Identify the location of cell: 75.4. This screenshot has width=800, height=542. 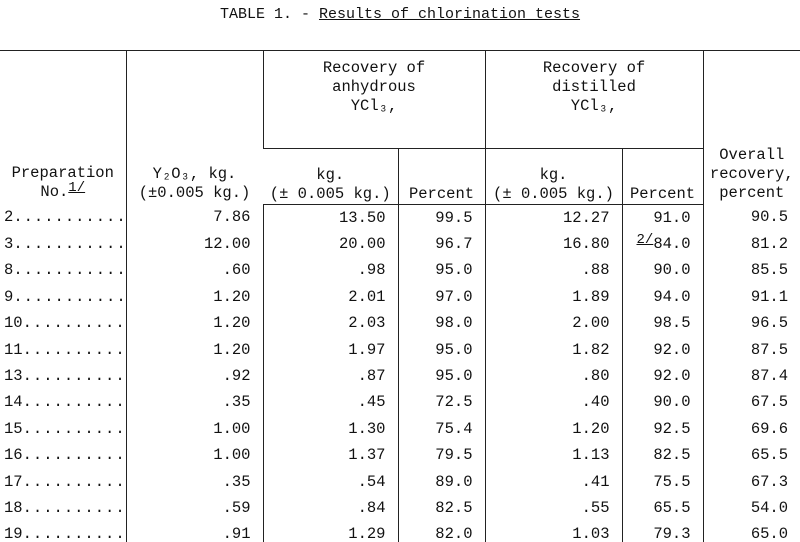
(441, 429).